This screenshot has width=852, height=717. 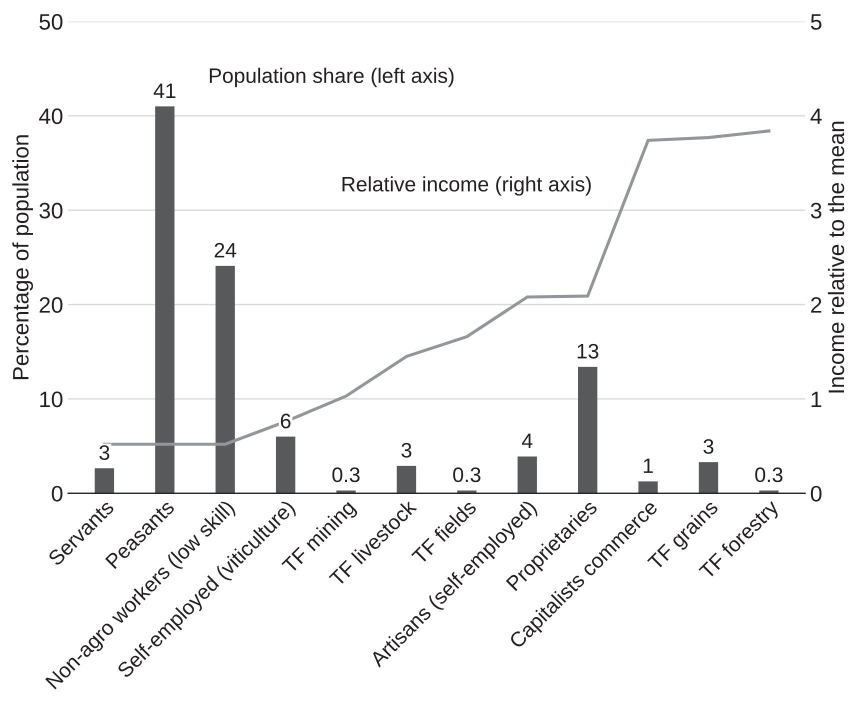 I want to click on y-axis-title: Percentage of population, so click(x=23, y=257).